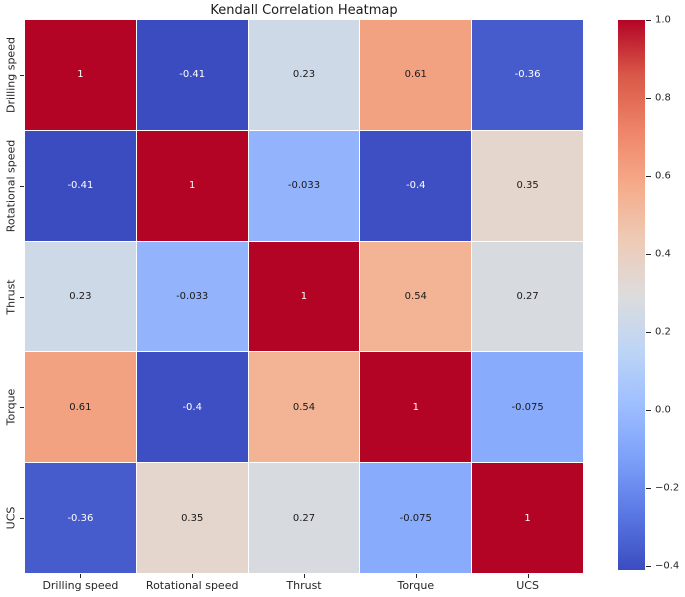  Describe the element at coordinates (663, 176) in the screenshot. I see `colorbar-tick-label: 0.6` at that location.